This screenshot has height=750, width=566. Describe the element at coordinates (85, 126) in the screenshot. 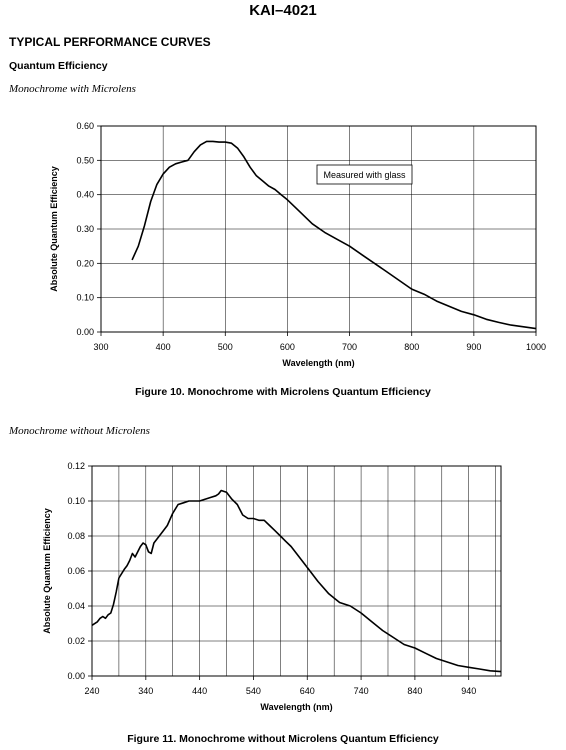

I see `chart-1-y-tick-label: 0.60` at that location.